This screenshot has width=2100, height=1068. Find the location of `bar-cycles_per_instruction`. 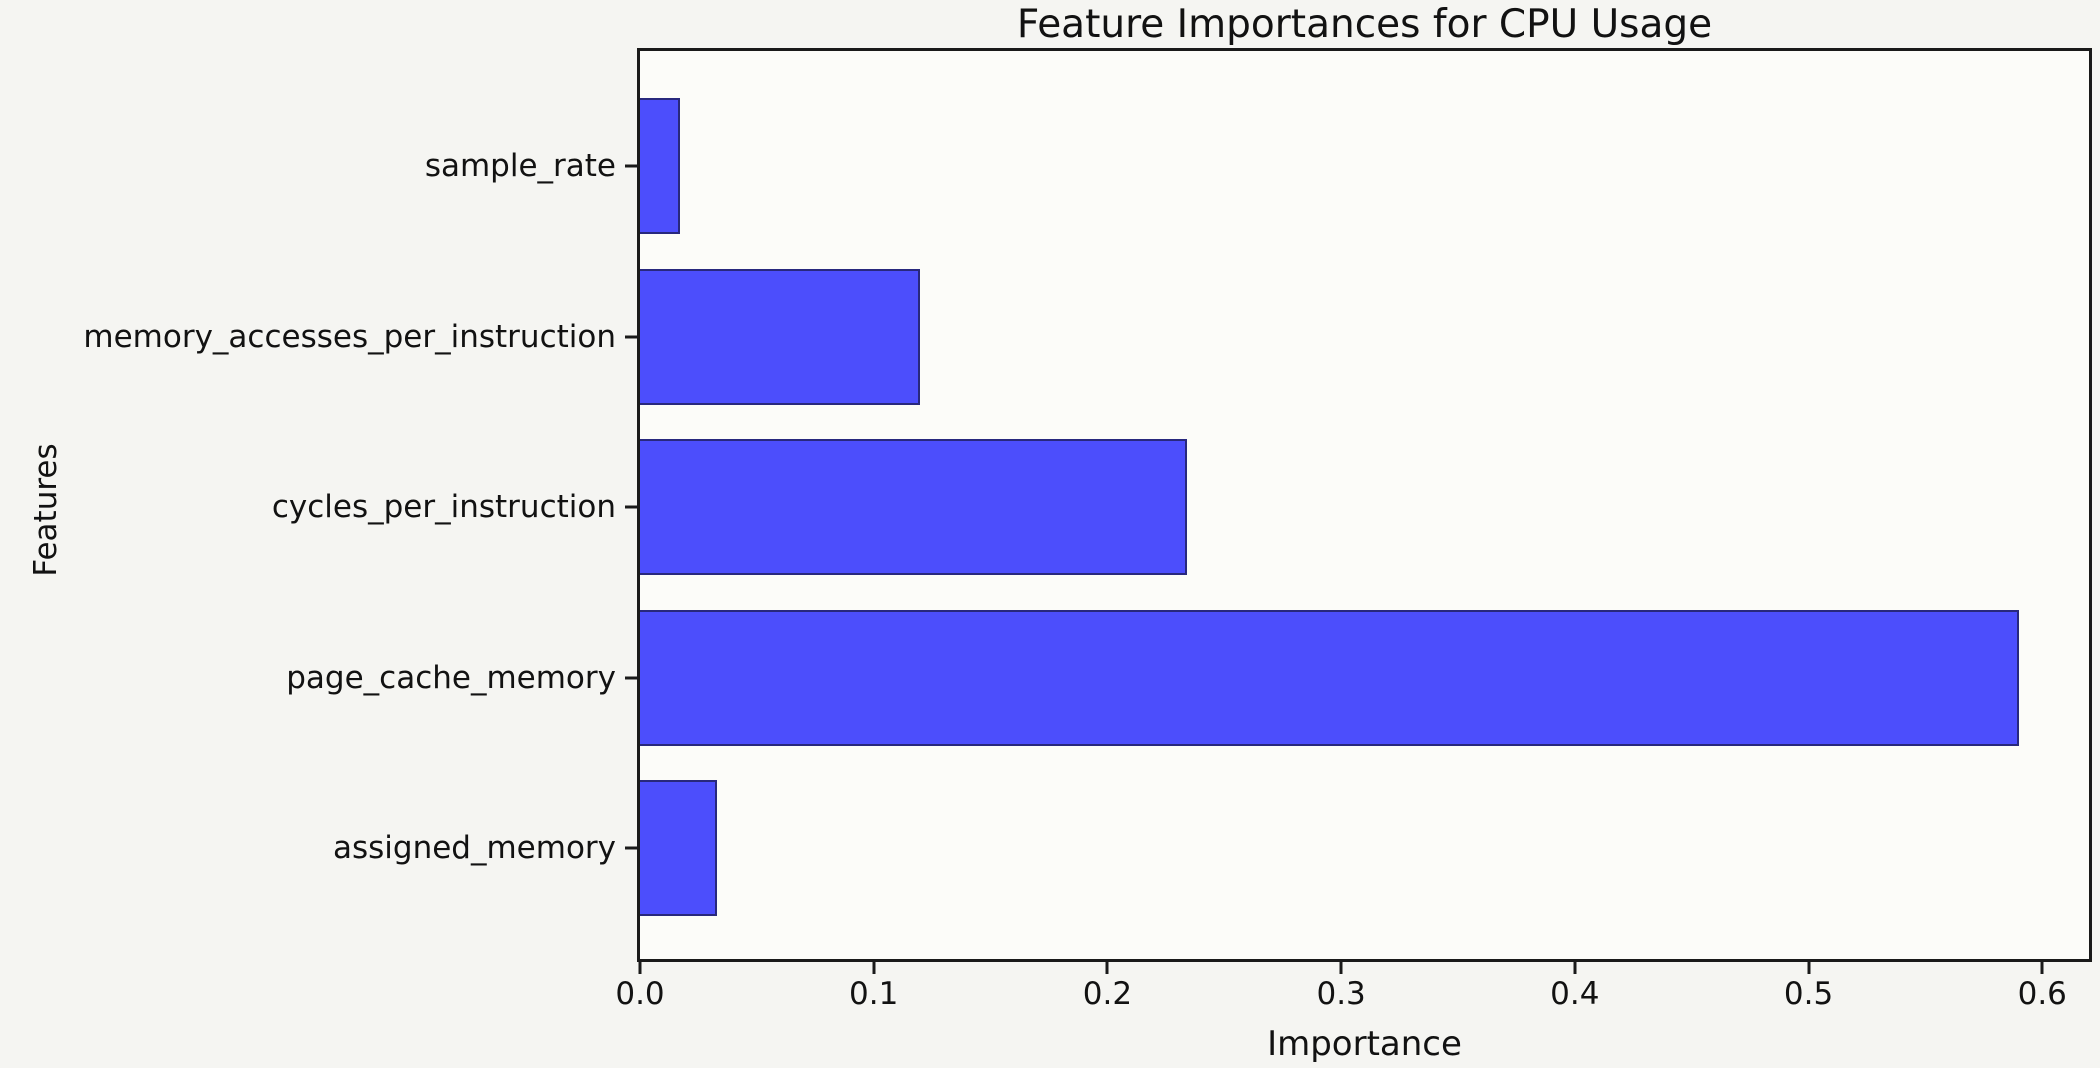

bar-cycles_per_instruction is located at coordinates (913, 507).